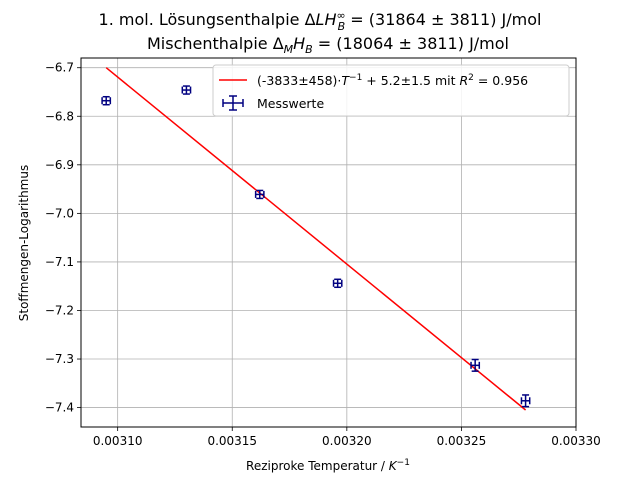  Describe the element at coordinates (59, 68) in the screenshot. I see `y-tick-label: −6.7` at that location.